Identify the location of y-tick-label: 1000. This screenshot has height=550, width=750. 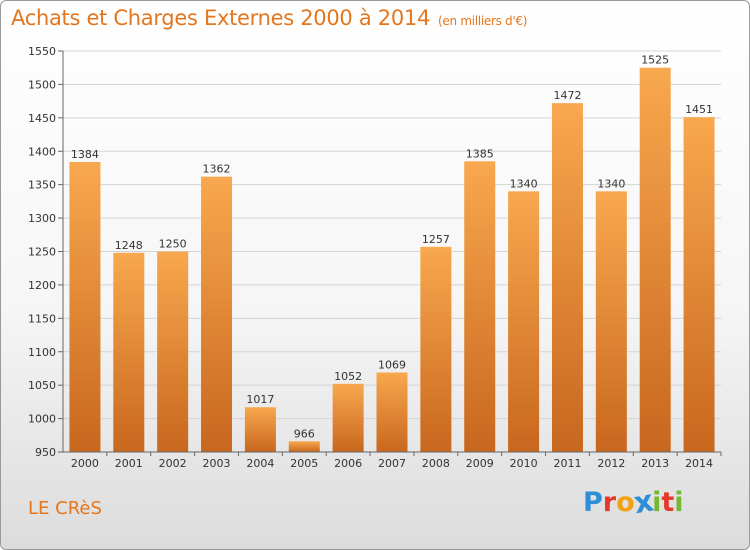
(42, 419).